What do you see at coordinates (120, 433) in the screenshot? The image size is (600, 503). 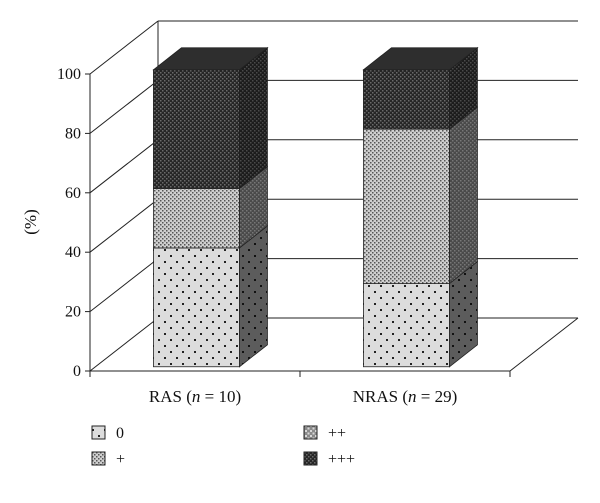 I see `legend-label: 0` at bounding box center [120, 433].